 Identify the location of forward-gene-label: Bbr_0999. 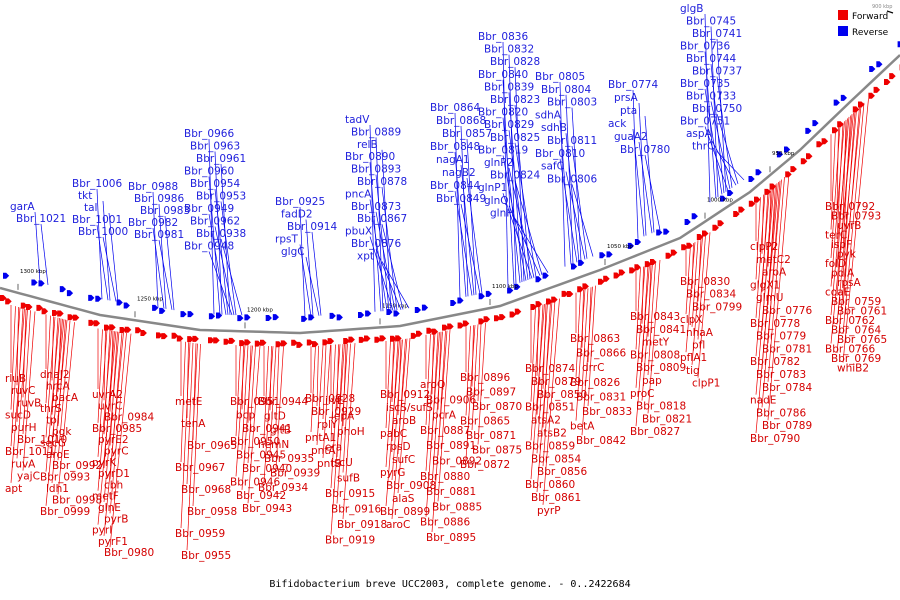
(65, 512).